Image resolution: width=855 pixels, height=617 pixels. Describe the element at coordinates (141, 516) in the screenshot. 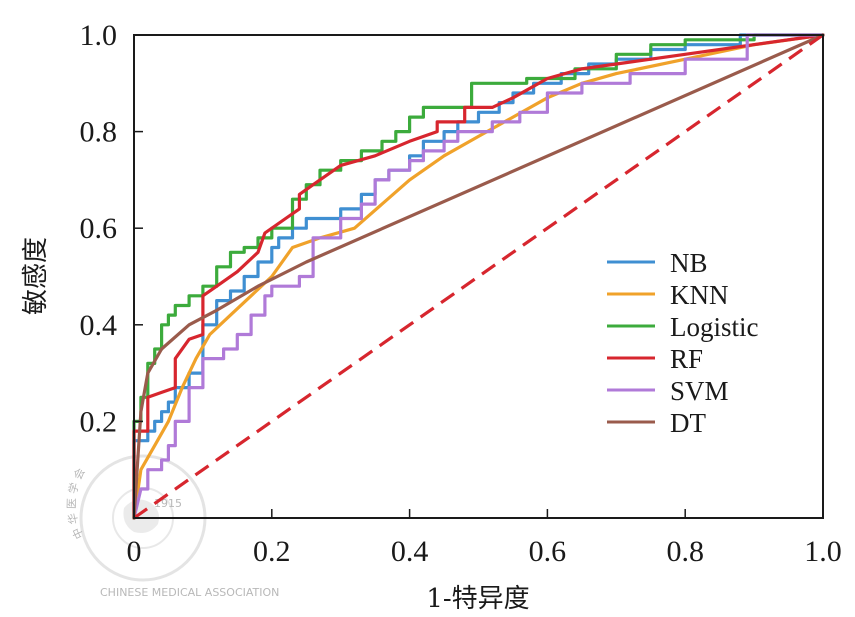

I see `watermark-map-icon` at that location.